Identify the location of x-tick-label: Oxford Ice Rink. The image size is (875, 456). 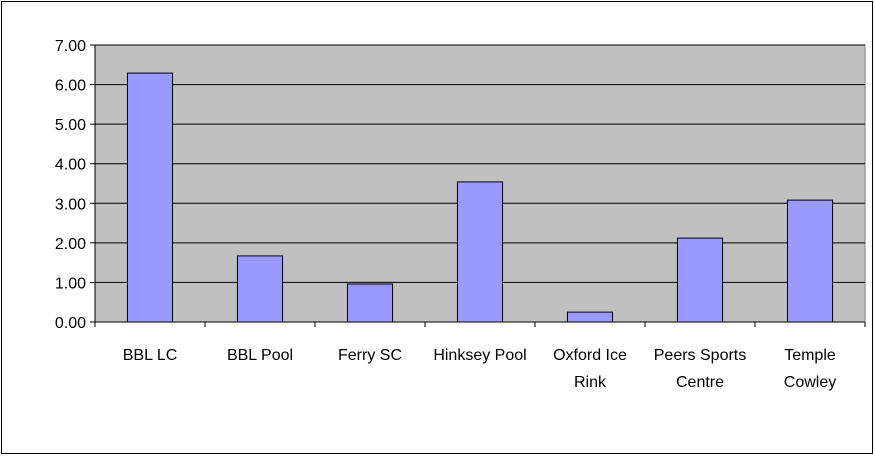
(590, 369).